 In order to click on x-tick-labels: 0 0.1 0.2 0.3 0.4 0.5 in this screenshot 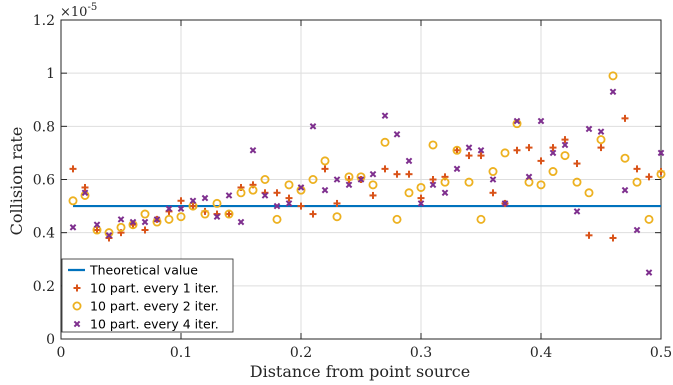, I will do `click(365, 353)`.